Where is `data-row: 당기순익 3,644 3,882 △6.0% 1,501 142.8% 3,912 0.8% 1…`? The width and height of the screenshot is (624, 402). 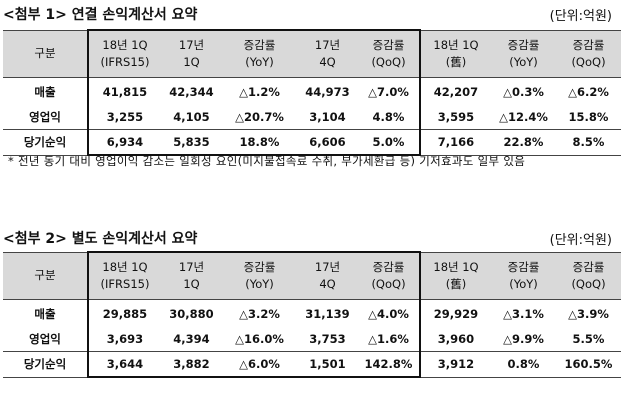
data-row: 당기순익 3,644 3,882 △6.0% 1,501 142.8% 3,912 0.8% 1… is located at coordinates (312, 364).